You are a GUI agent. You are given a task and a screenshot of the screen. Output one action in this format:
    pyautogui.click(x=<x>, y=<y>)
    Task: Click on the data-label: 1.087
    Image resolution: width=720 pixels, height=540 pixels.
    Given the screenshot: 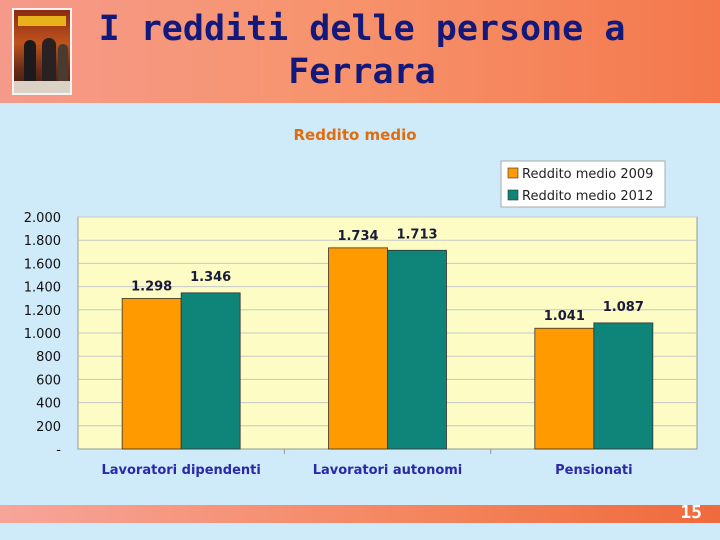 What is the action you would take?
    pyautogui.click(x=623, y=307)
    